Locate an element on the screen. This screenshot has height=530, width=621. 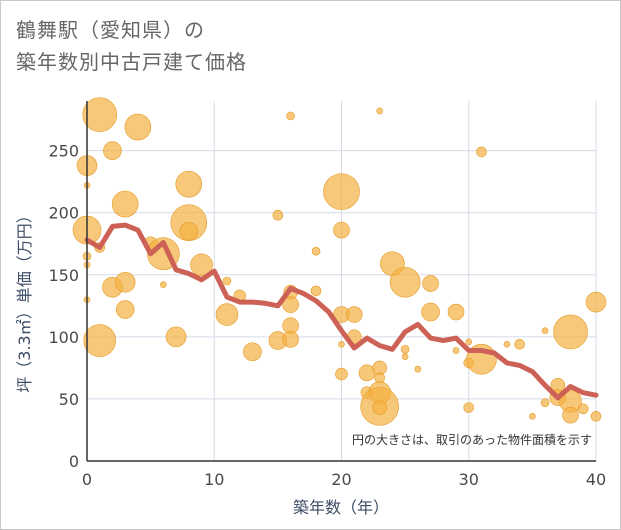
y-axis-label: 坪（3.3㎡）単価（万円） is located at coordinates (24, 299).